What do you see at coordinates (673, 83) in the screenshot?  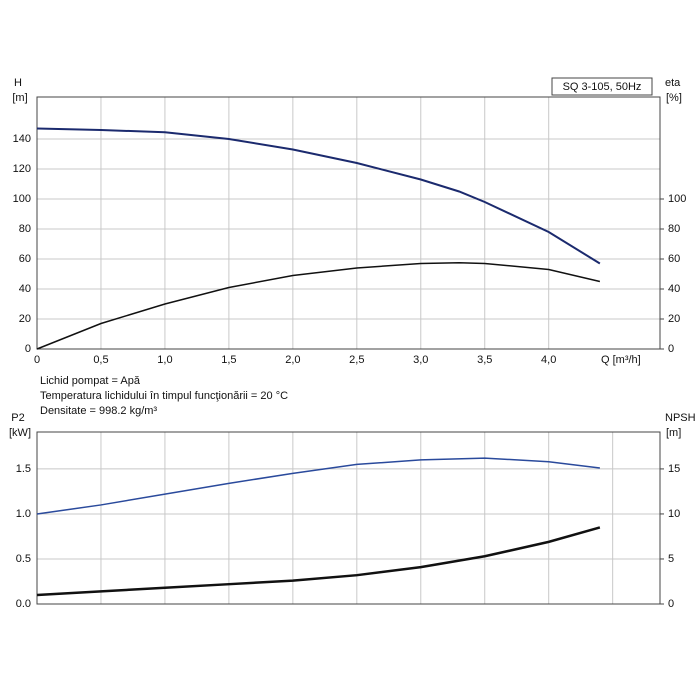 I see `y2-axis-label: eta` at bounding box center [673, 83].